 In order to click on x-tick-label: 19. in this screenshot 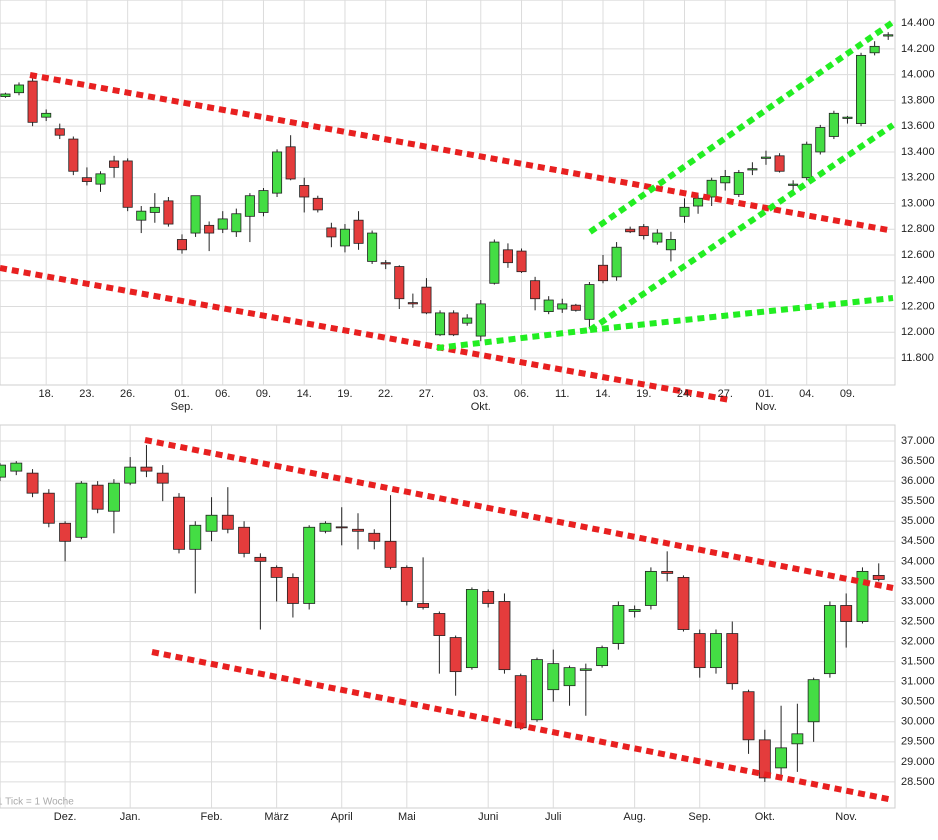, I will do `click(643, 394)`.